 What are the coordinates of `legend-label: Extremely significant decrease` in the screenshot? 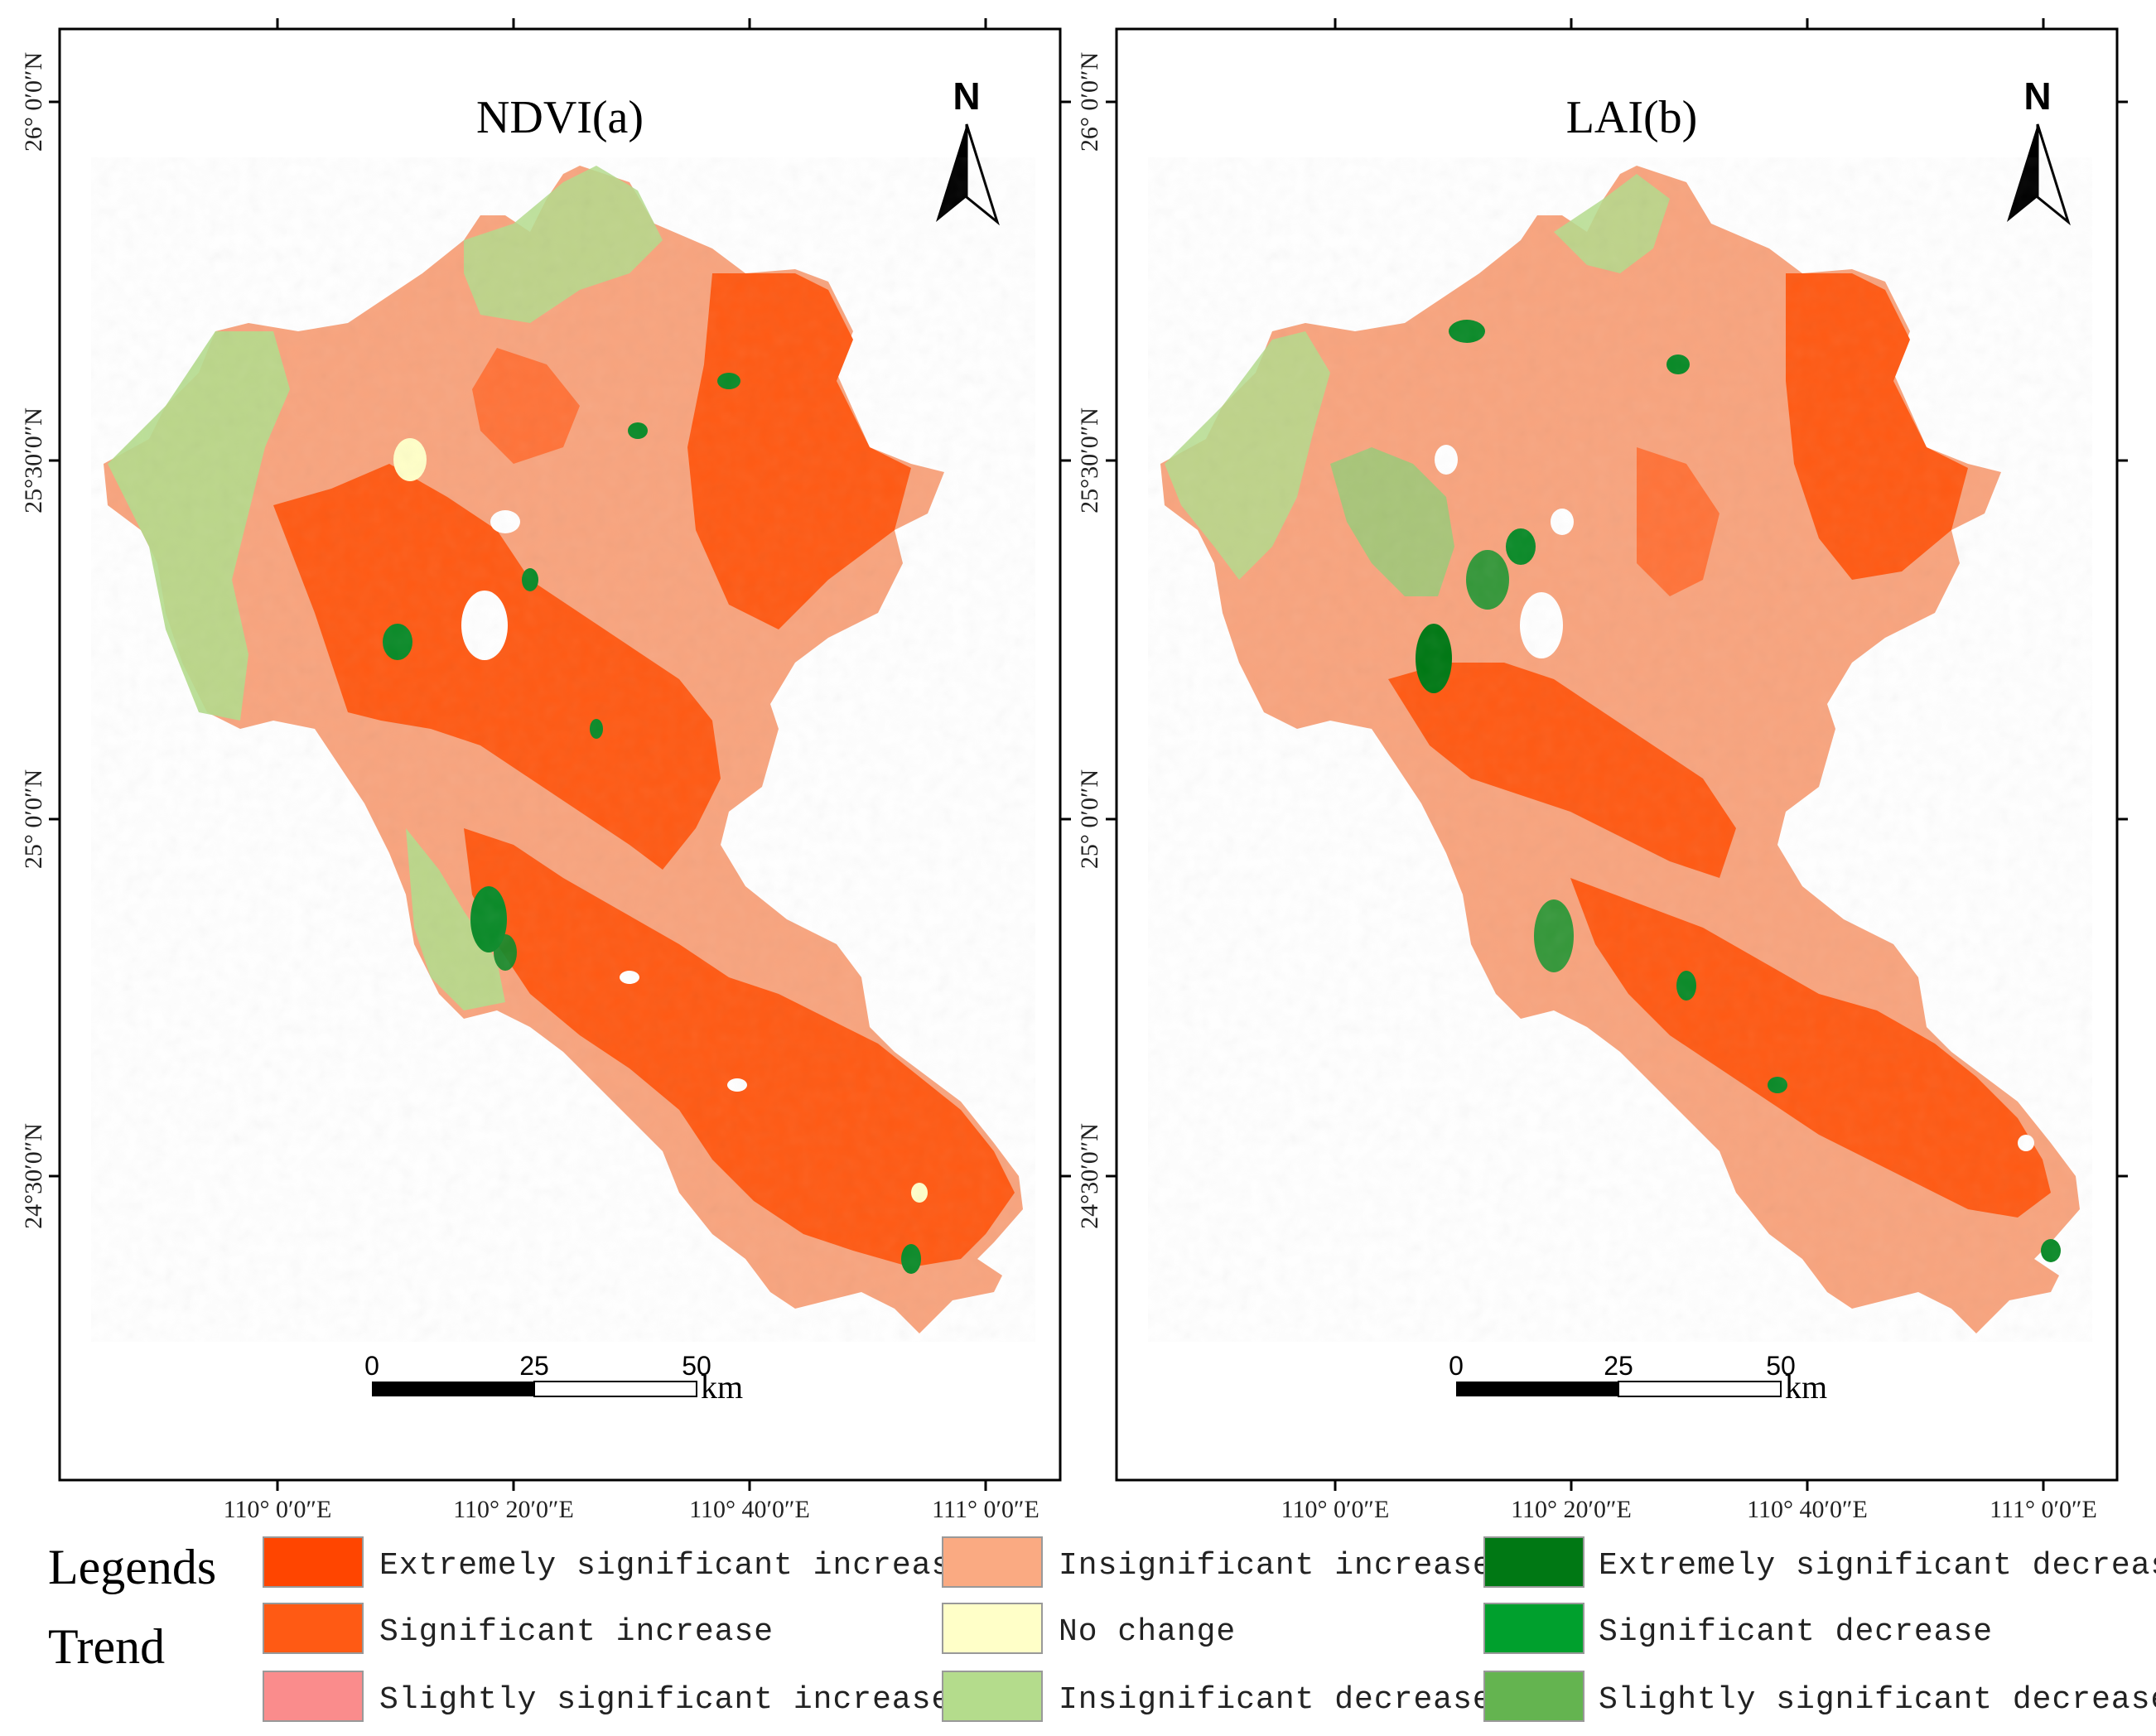 It's located at (1877, 1566).